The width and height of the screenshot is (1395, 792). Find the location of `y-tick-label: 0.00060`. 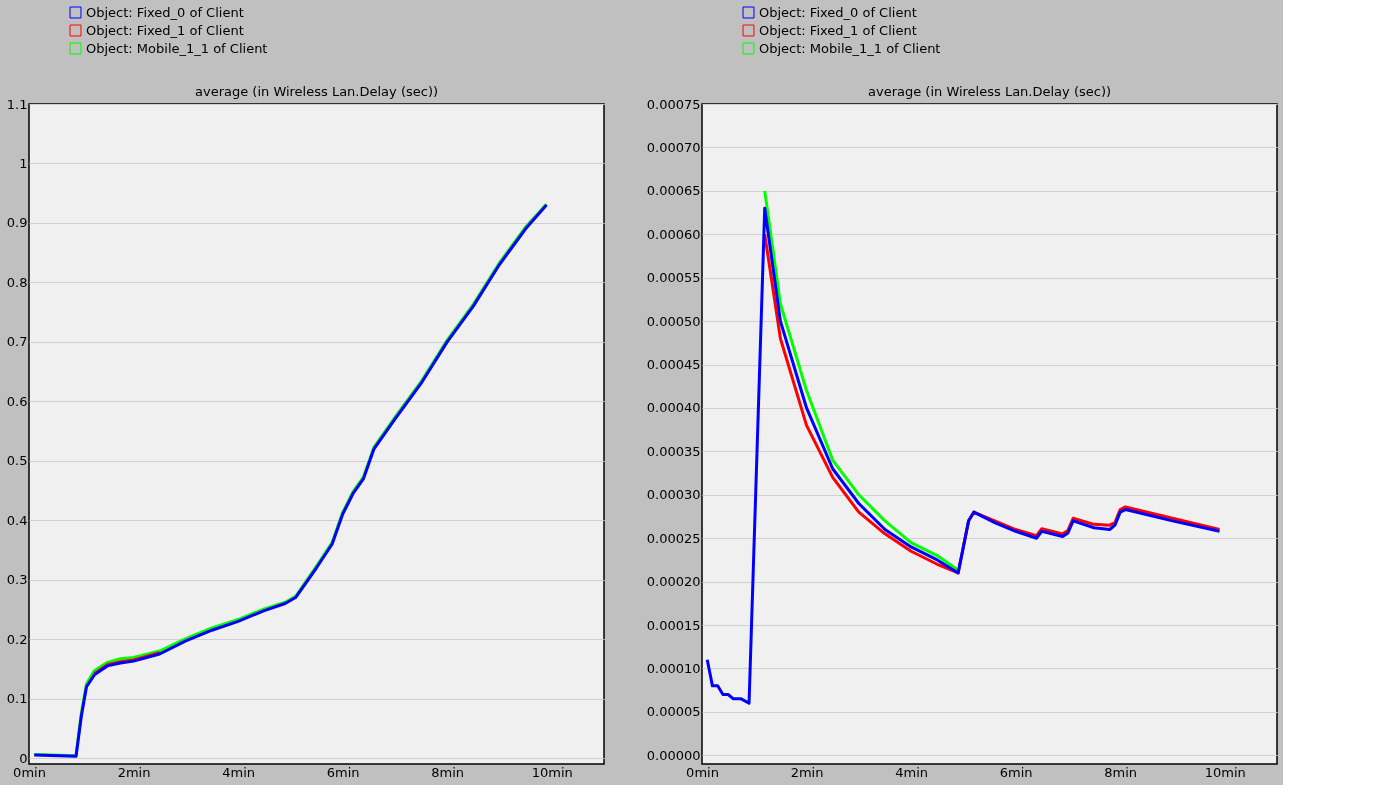

y-tick-label: 0.00060 is located at coordinates (673, 234).